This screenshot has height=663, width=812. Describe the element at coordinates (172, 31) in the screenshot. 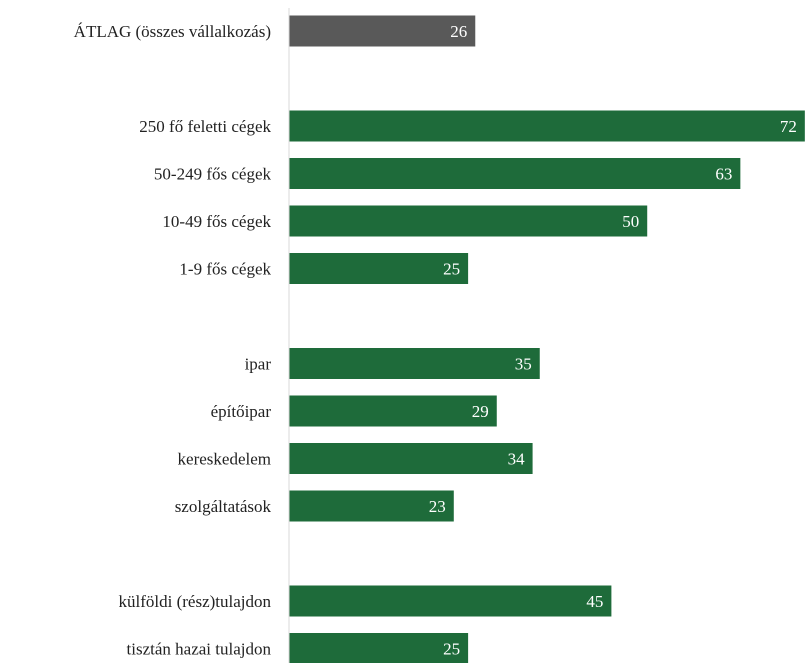

I see `category-label: ÁTLAG (összes vállalkozás)` at that location.